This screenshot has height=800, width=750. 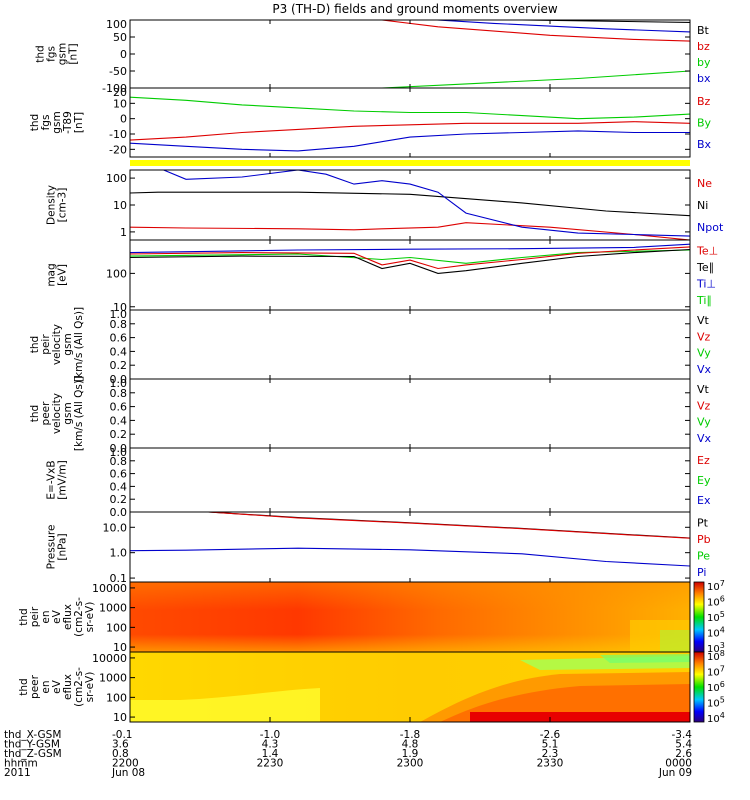 What do you see at coordinates (46, 686) in the screenshot?
I see `ylabel-line: en` at bounding box center [46, 686].